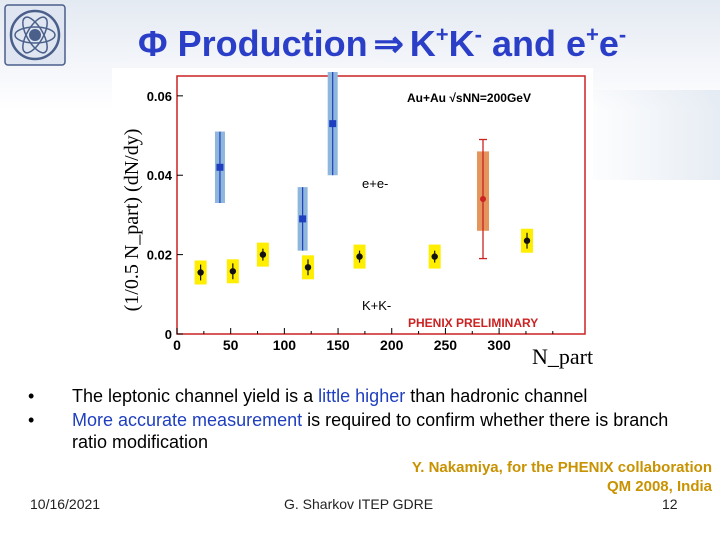 This screenshot has height=540, width=720. I want to click on x-tick-label: 300, so click(499, 345).